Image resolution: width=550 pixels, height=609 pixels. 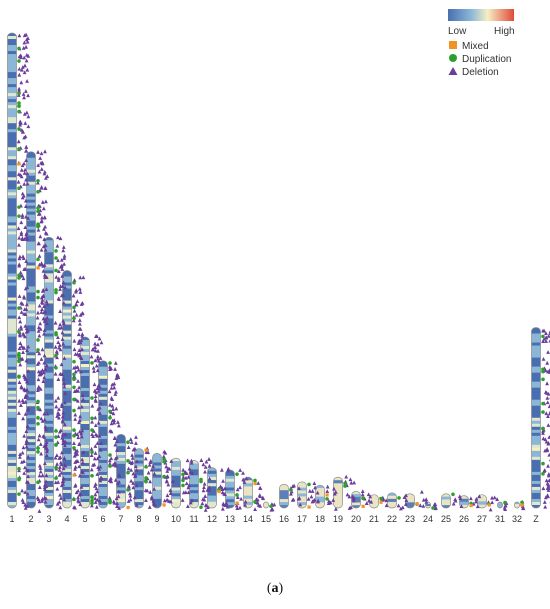 What do you see at coordinates (248, 519) in the screenshot?
I see `chromosome-label: 14` at bounding box center [248, 519].